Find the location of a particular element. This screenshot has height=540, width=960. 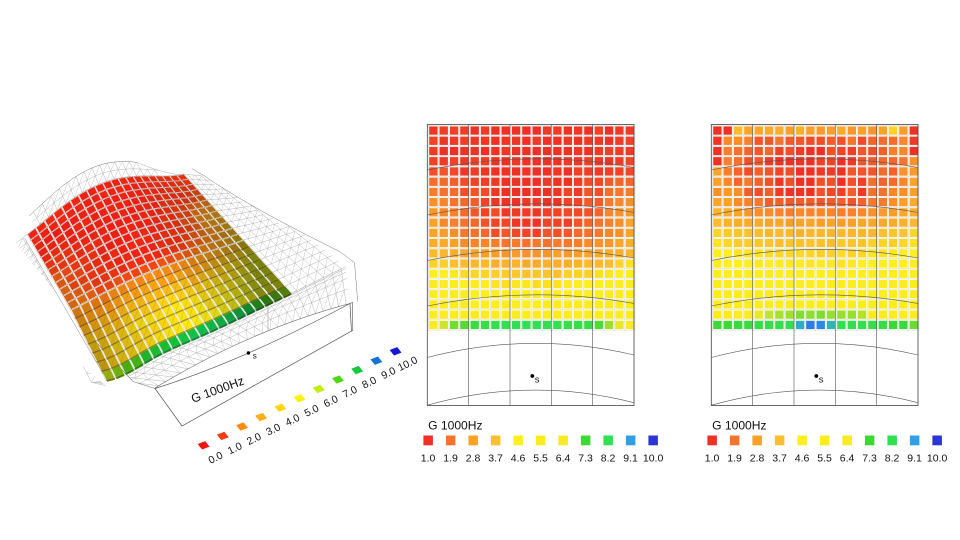

svg-text: 2.0 is located at coordinates (254, 439).